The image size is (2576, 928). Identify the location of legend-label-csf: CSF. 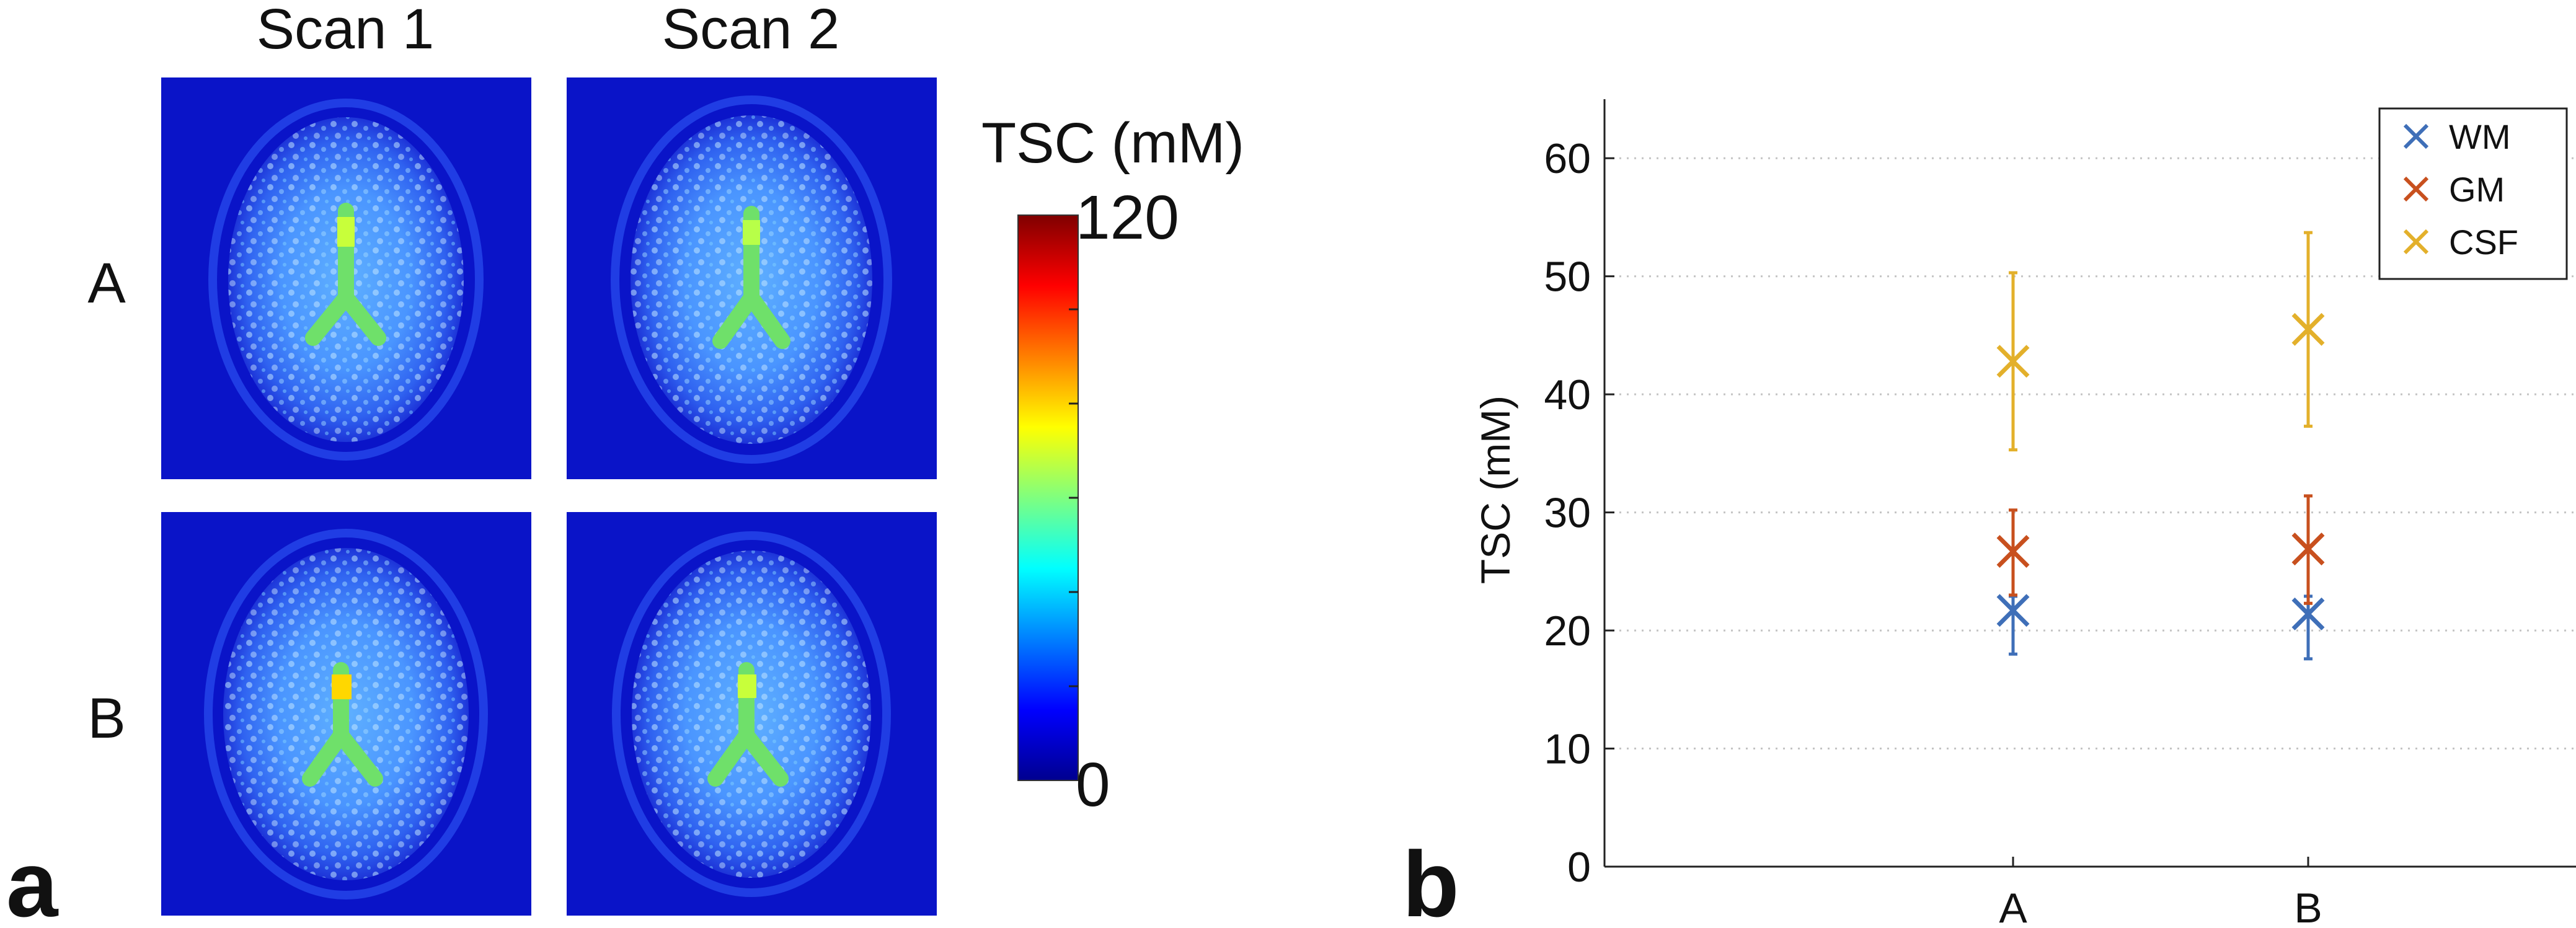
(2483, 242).